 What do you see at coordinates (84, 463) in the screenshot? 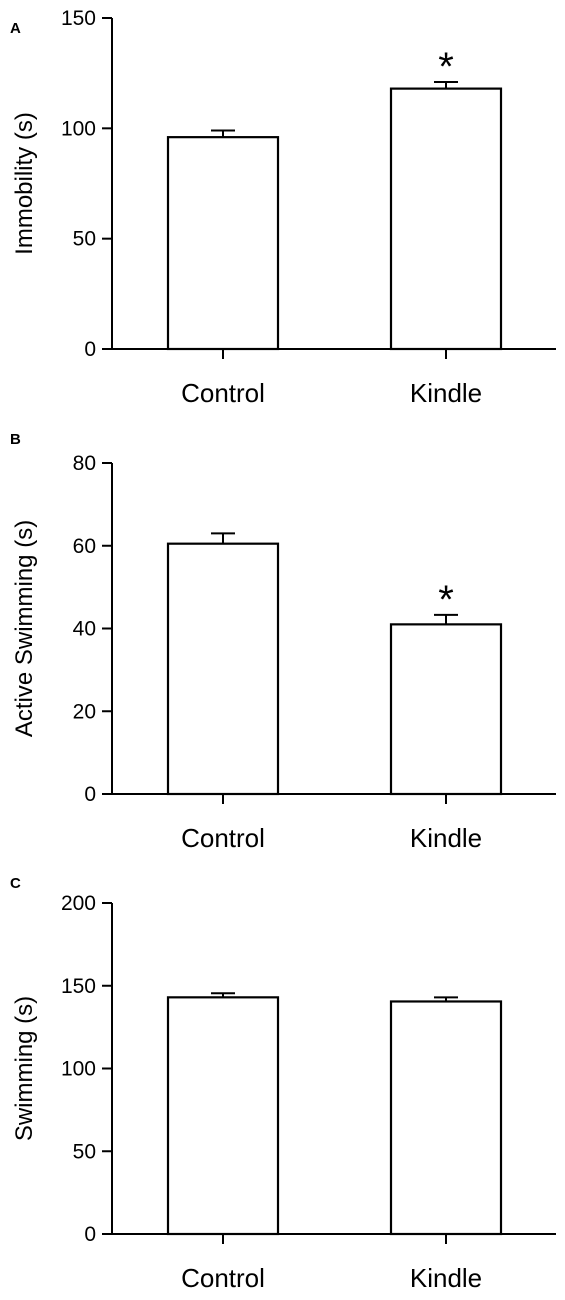
I see `y-tick-label: 80` at bounding box center [84, 463].